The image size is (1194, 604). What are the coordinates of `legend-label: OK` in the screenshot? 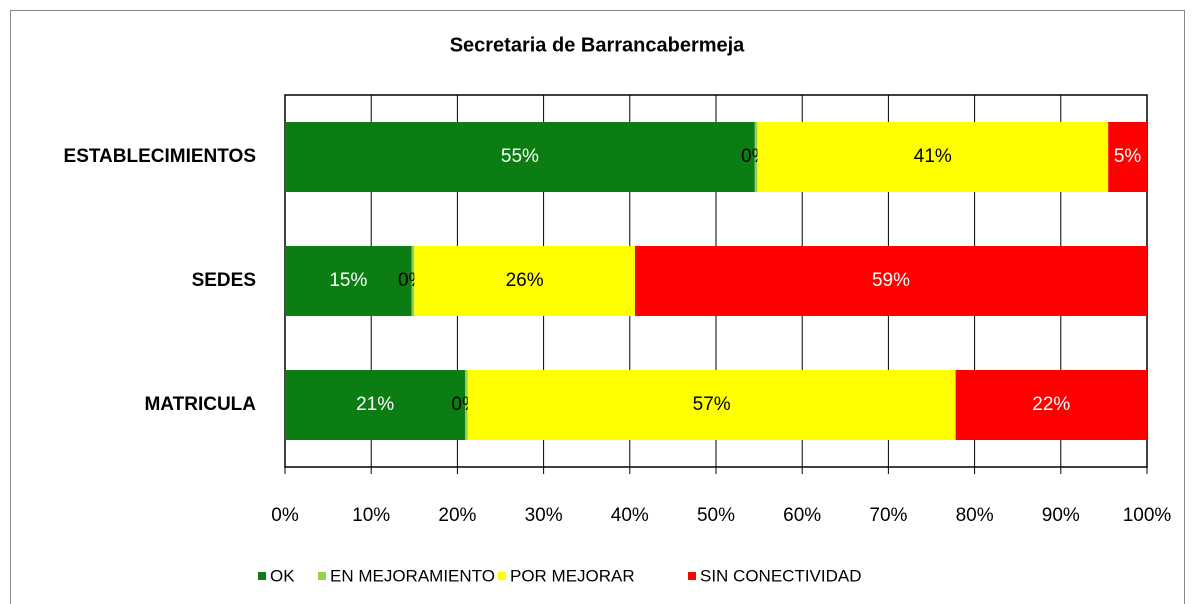 It's located at (282, 575).